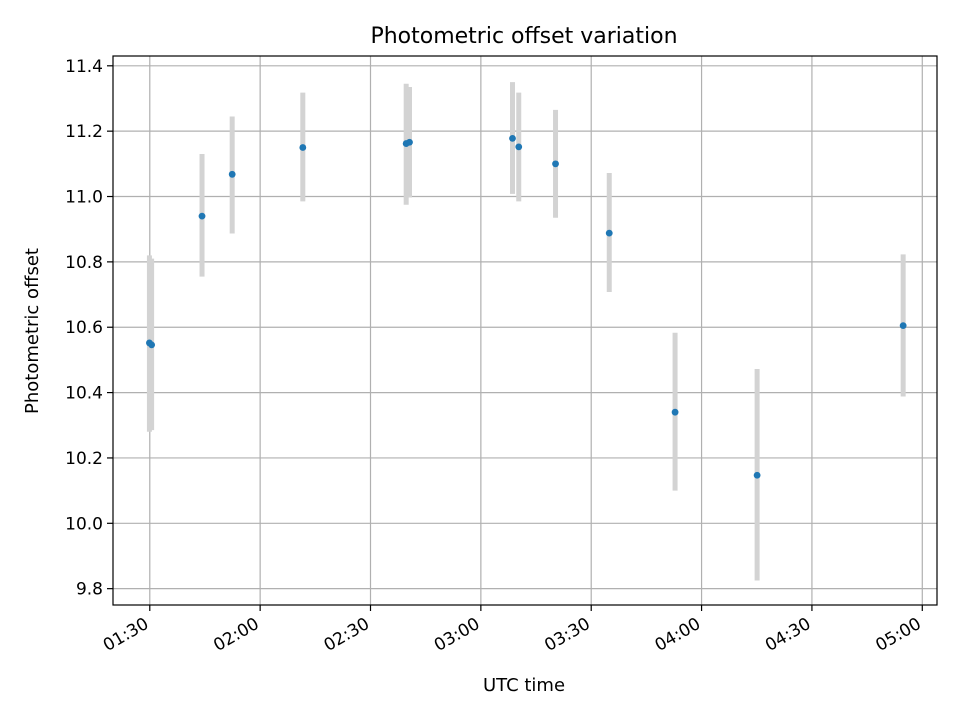  What do you see at coordinates (84, 524) in the screenshot?
I see `y-tick-label: 10.0` at bounding box center [84, 524].